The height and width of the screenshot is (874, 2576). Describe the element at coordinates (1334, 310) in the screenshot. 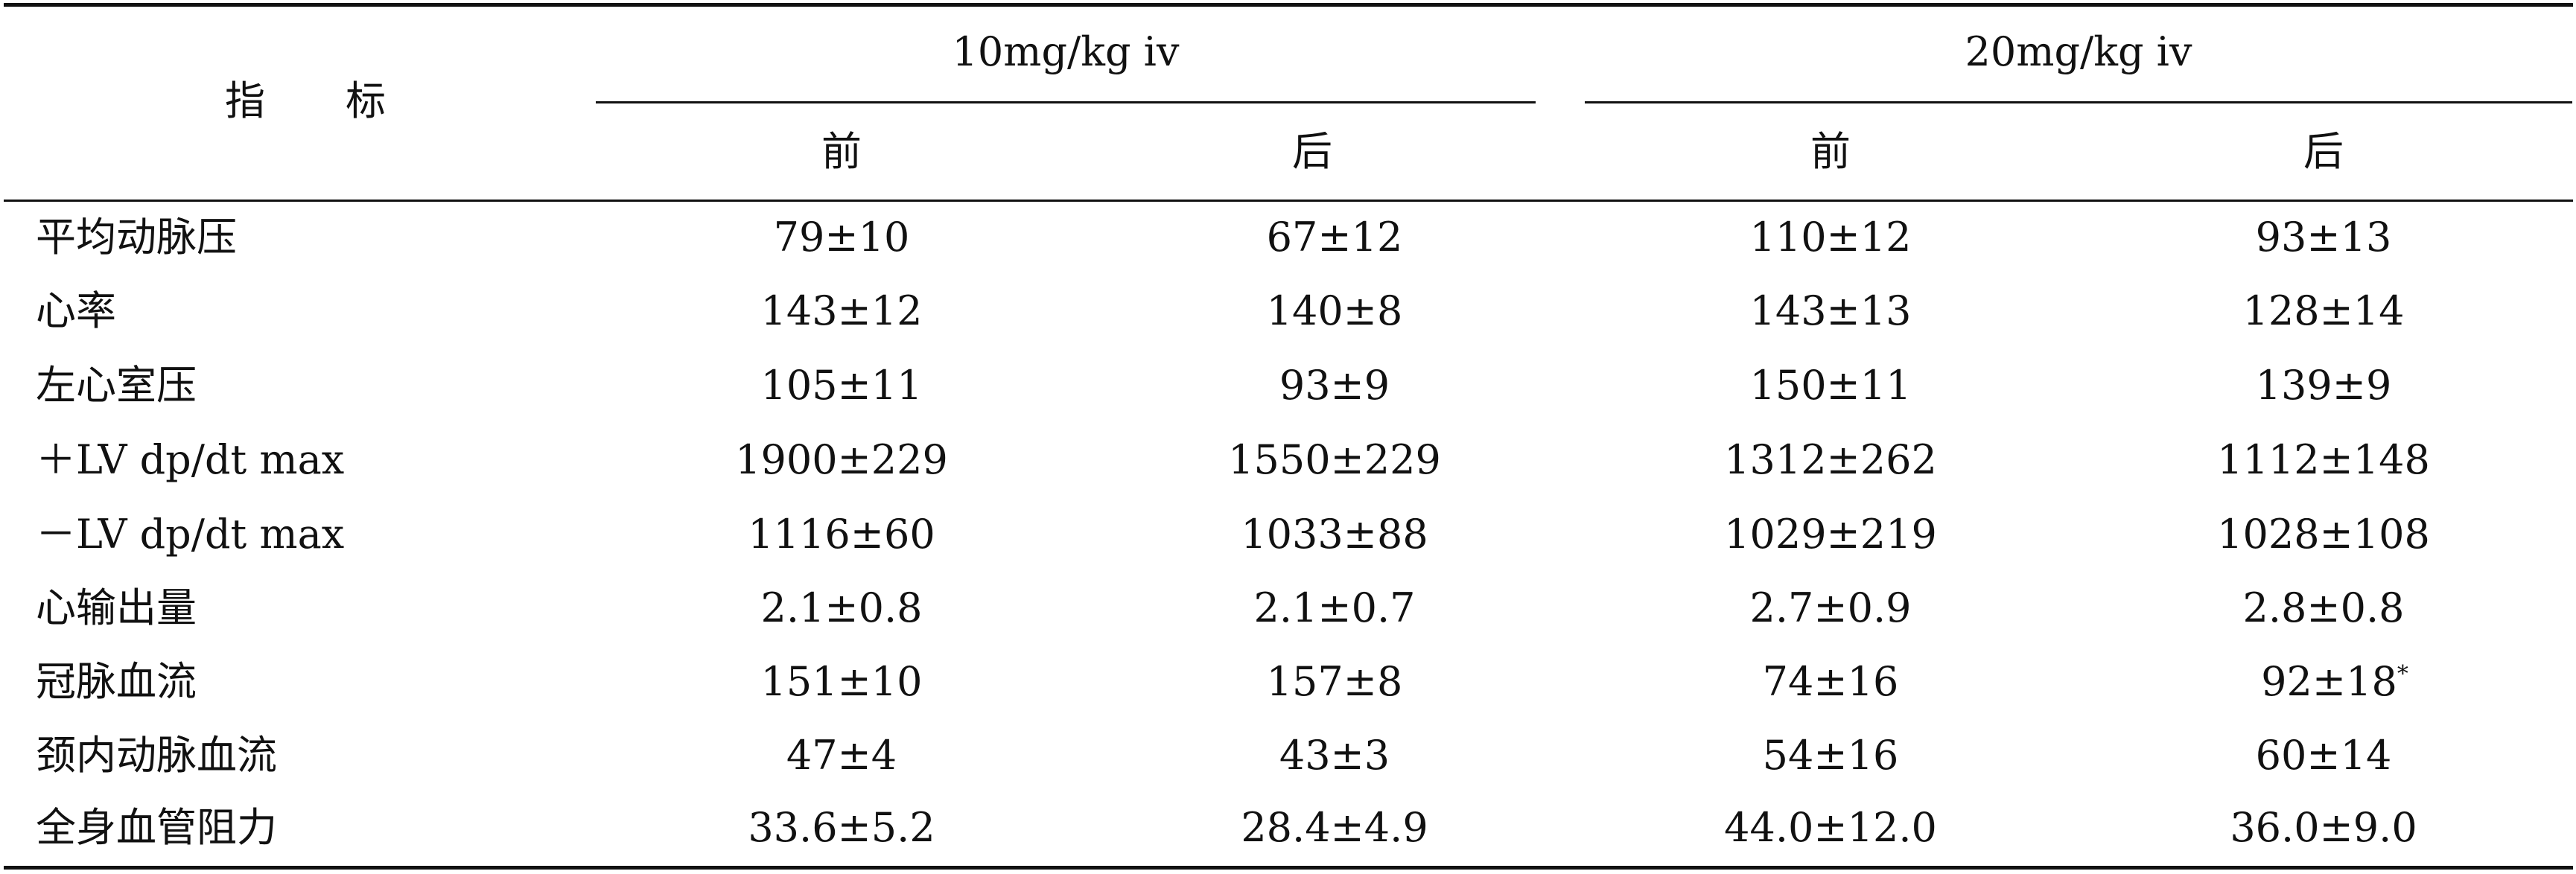

I see `value-10mg-after: 140±8` at that location.